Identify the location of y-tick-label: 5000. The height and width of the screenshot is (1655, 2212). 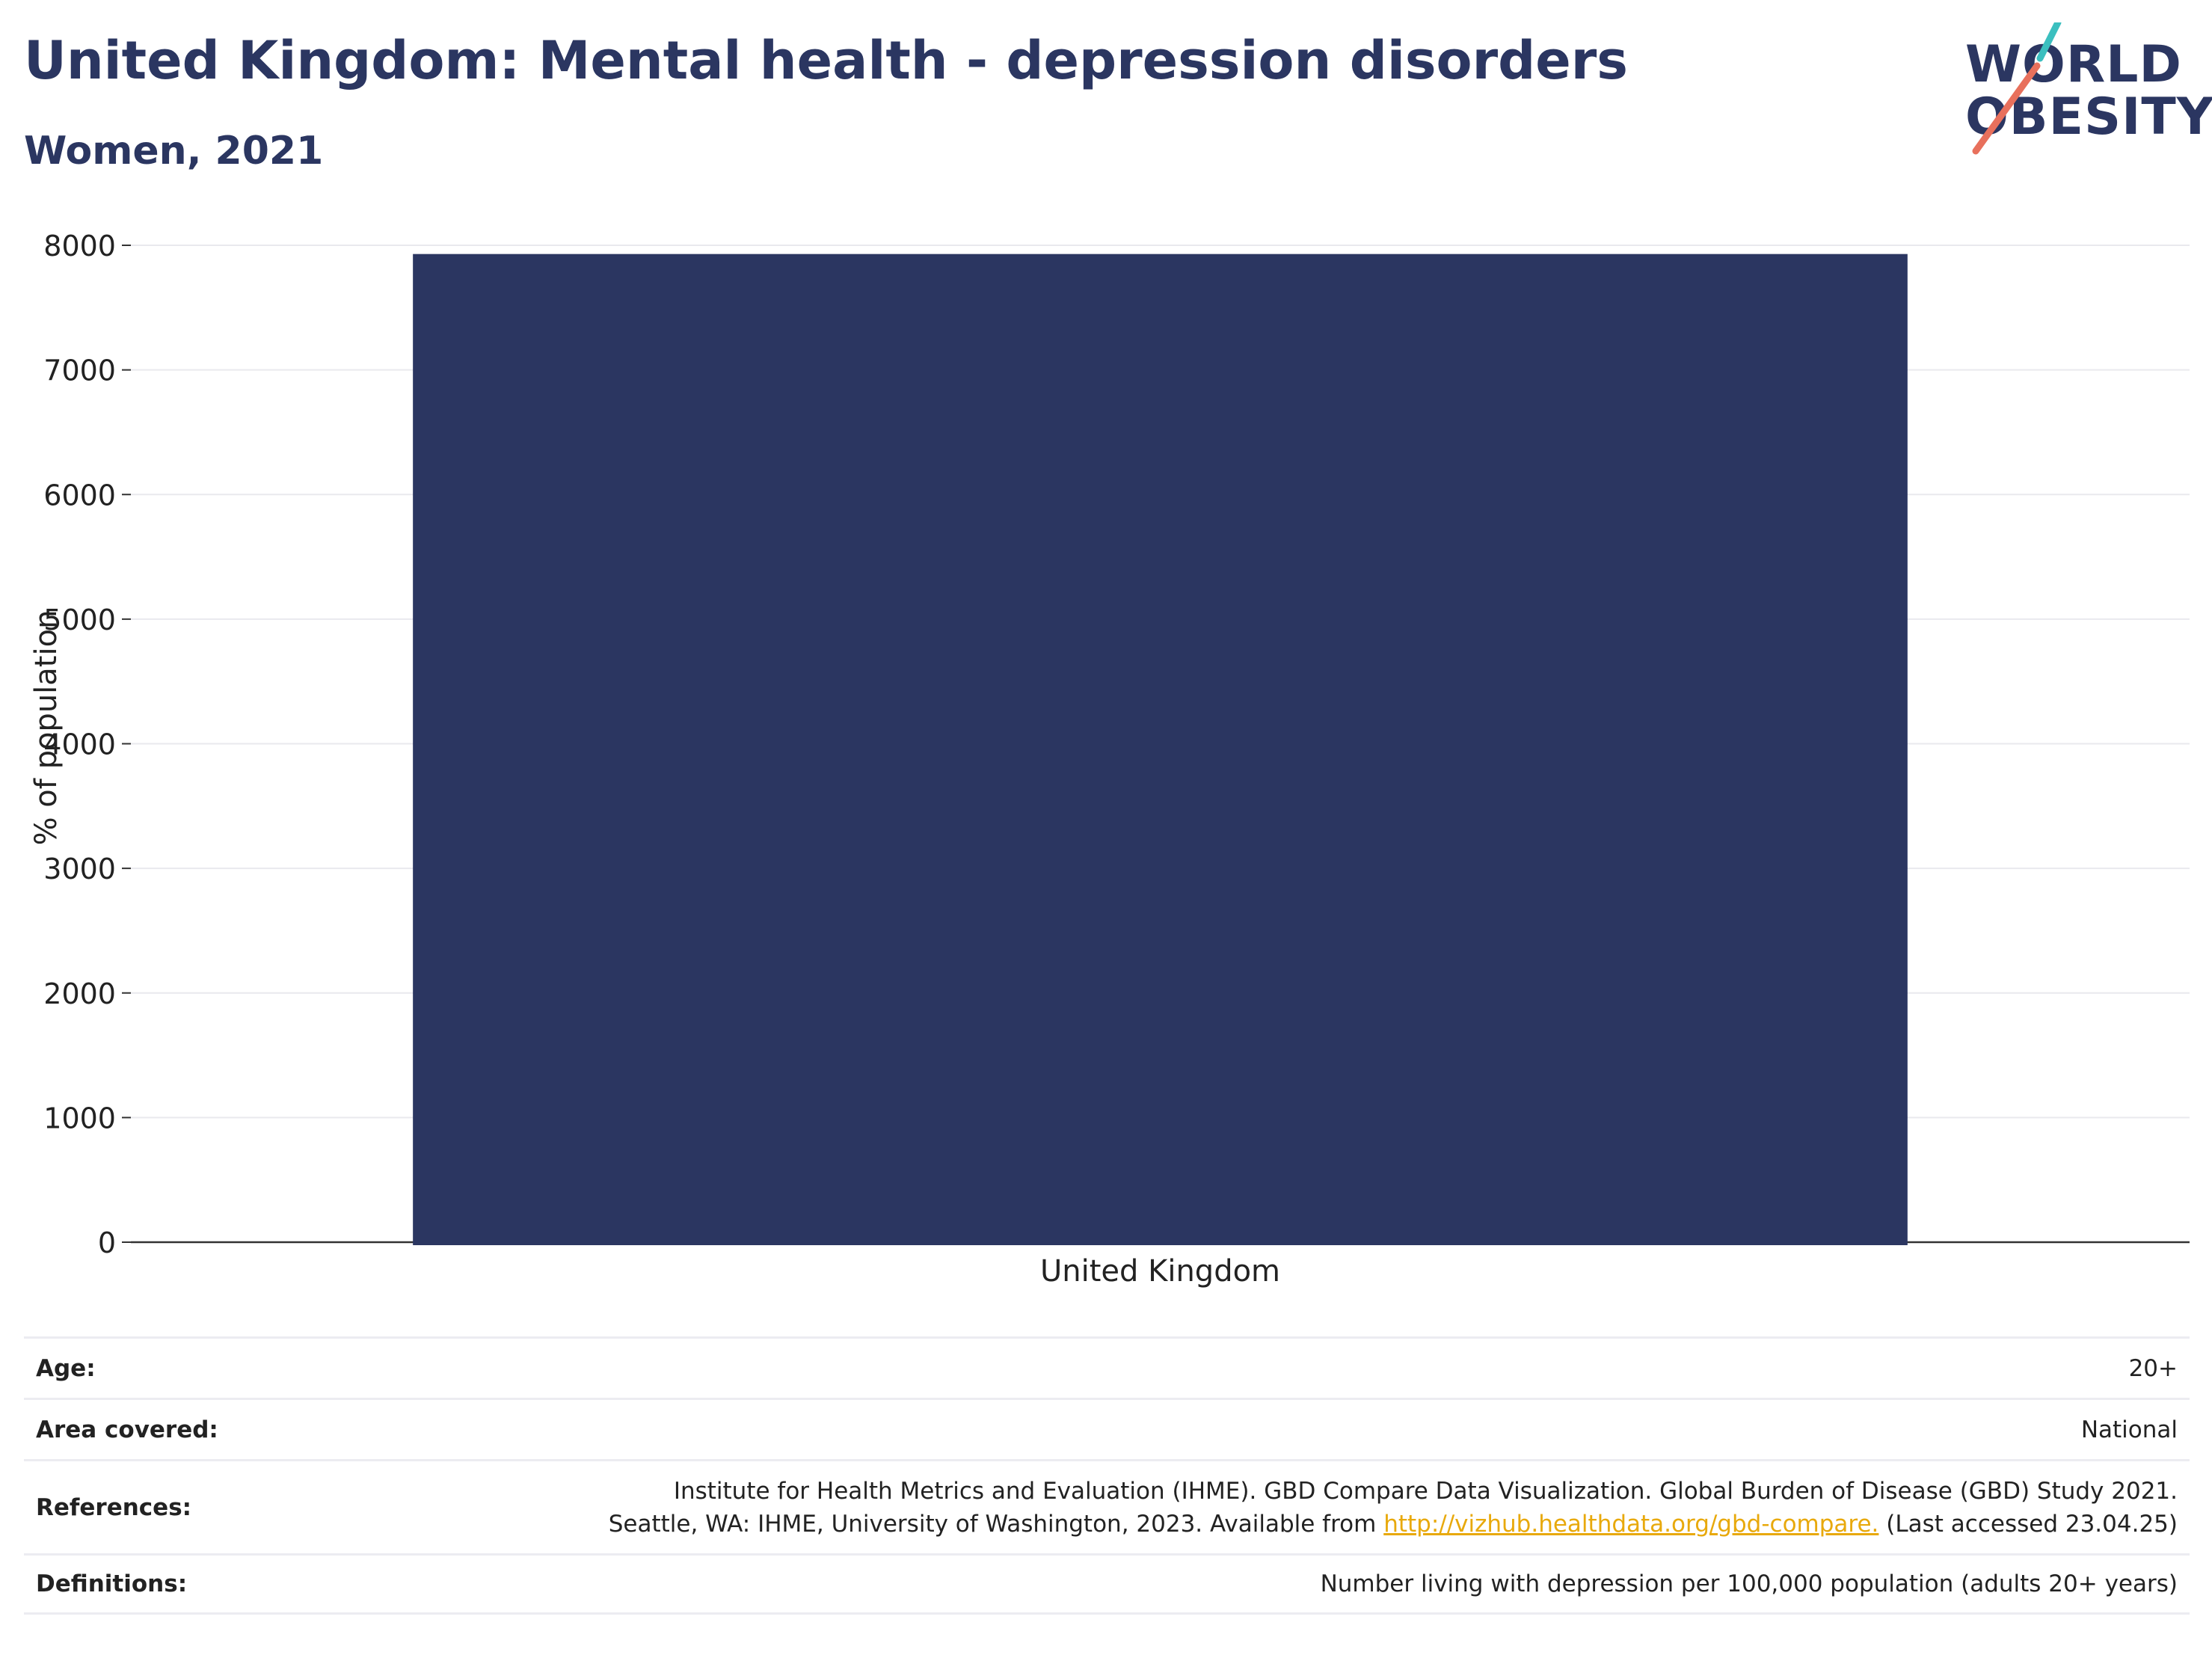
(79, 620).